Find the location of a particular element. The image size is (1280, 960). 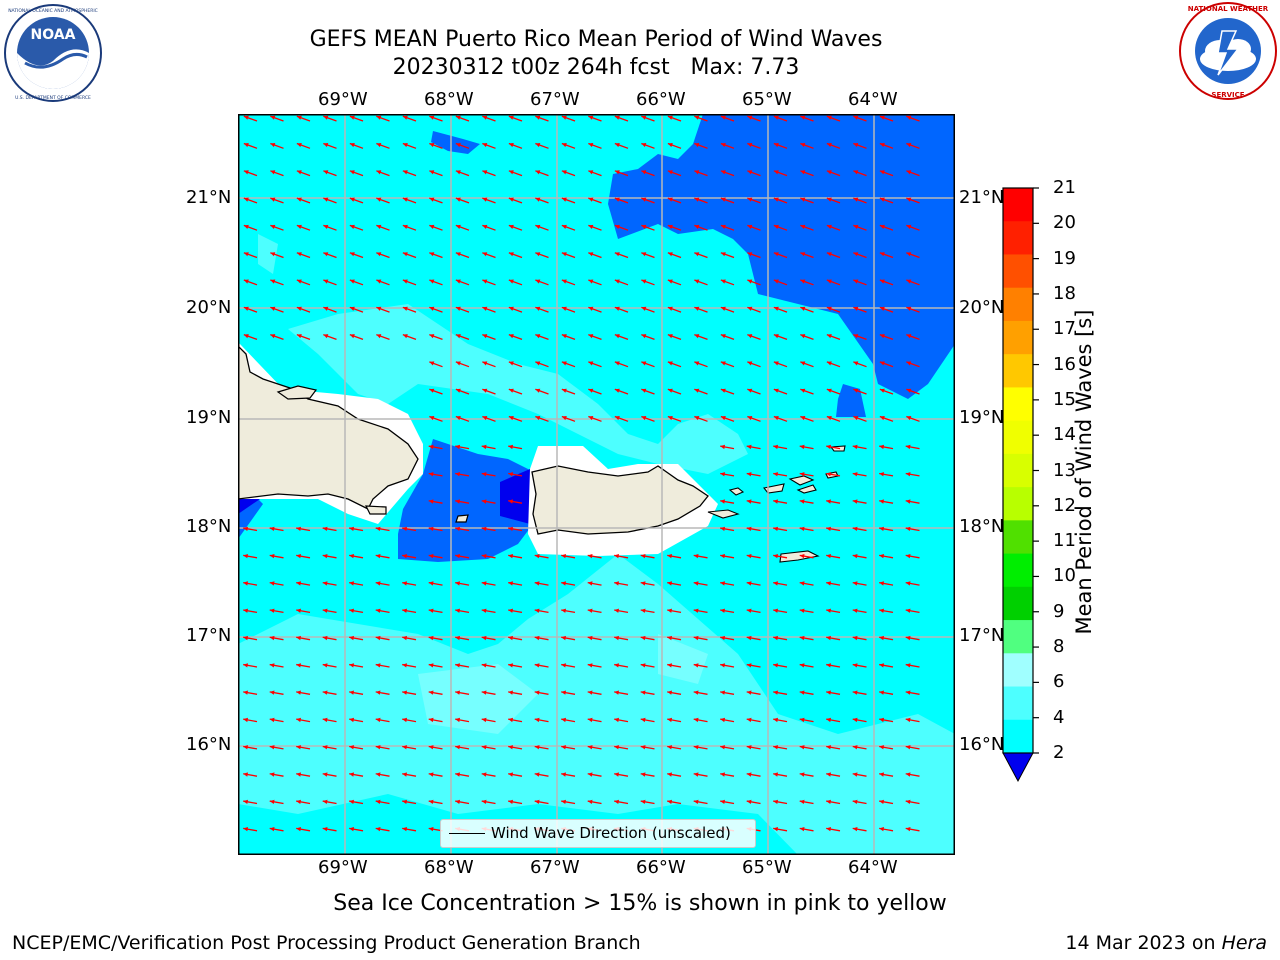

svg-text: NATIONAL WEATHER is located at coordinates (1228, 9).